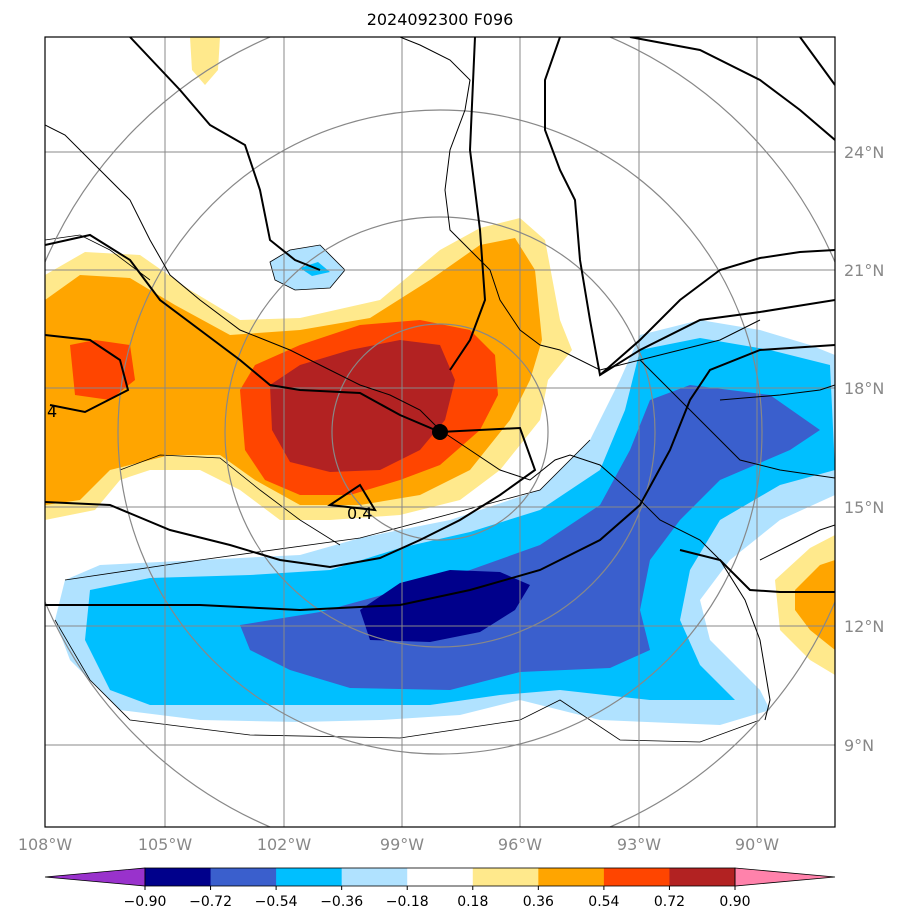  Describe the element at coordinates (52, 411) in the screenshot. I see `contour-label-4: 4` at that location.